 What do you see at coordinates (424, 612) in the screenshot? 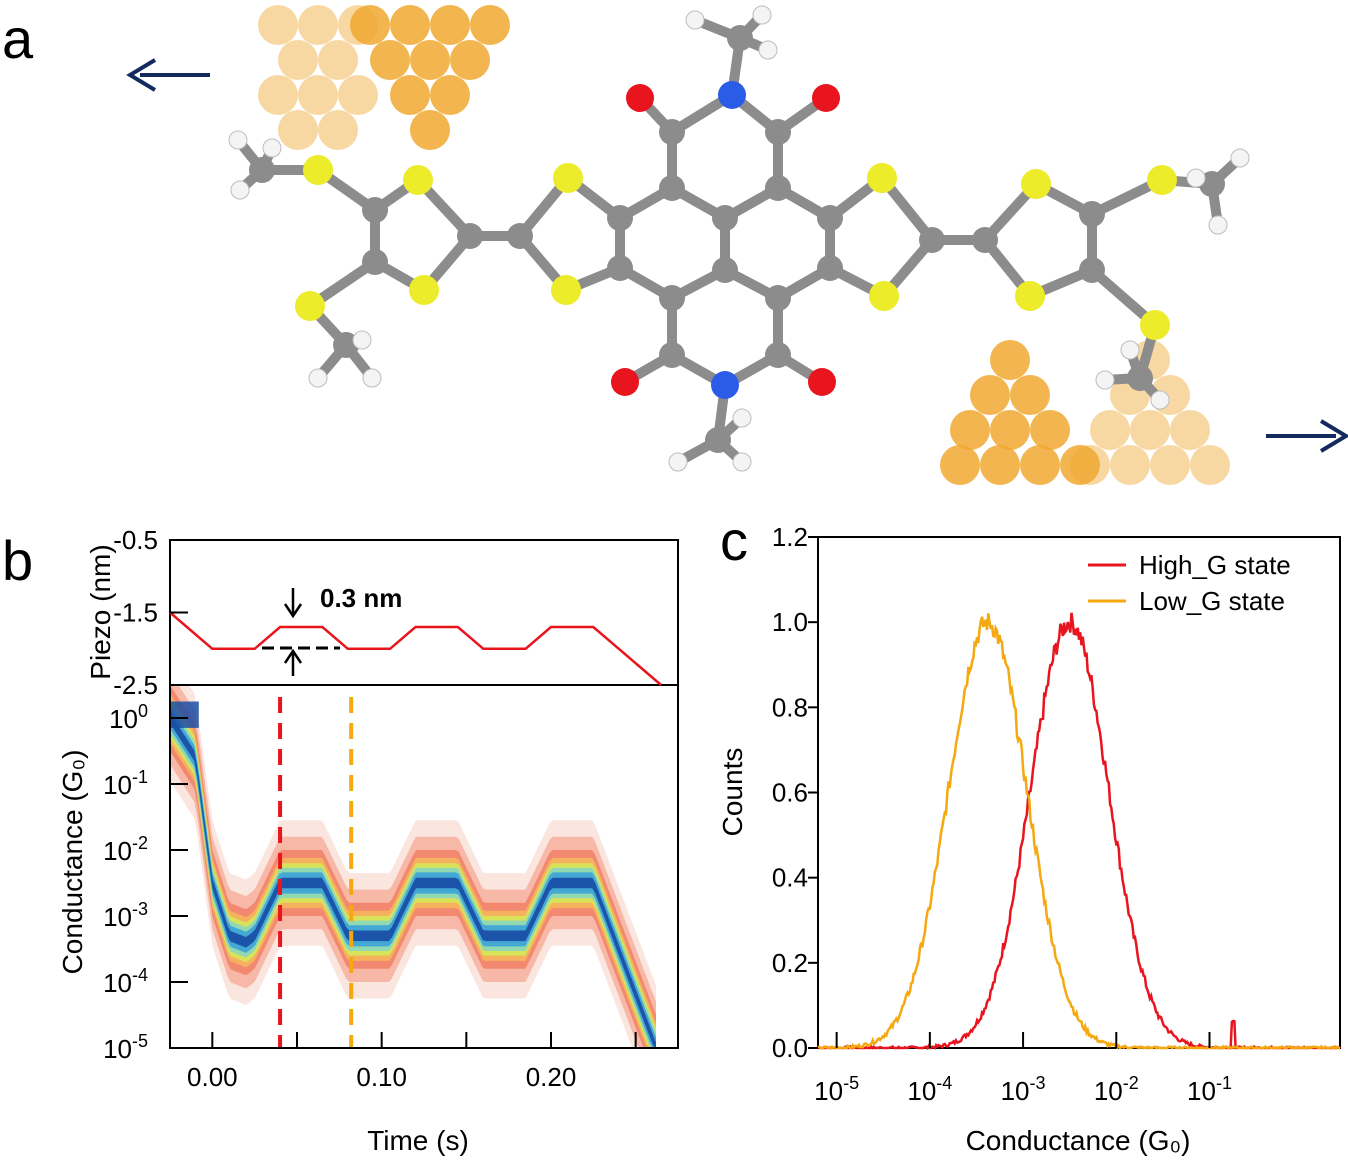
I see `piezo-plot-frame` at bounding box center [424, 612].